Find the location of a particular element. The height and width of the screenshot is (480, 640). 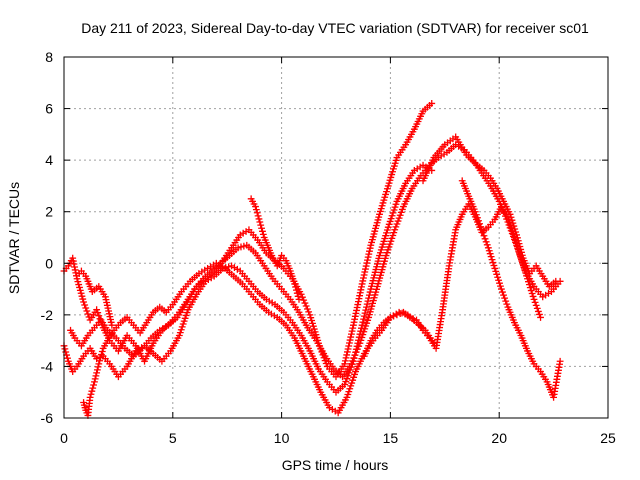

x-tick-label: 0 is located at coordinates (64, 438).